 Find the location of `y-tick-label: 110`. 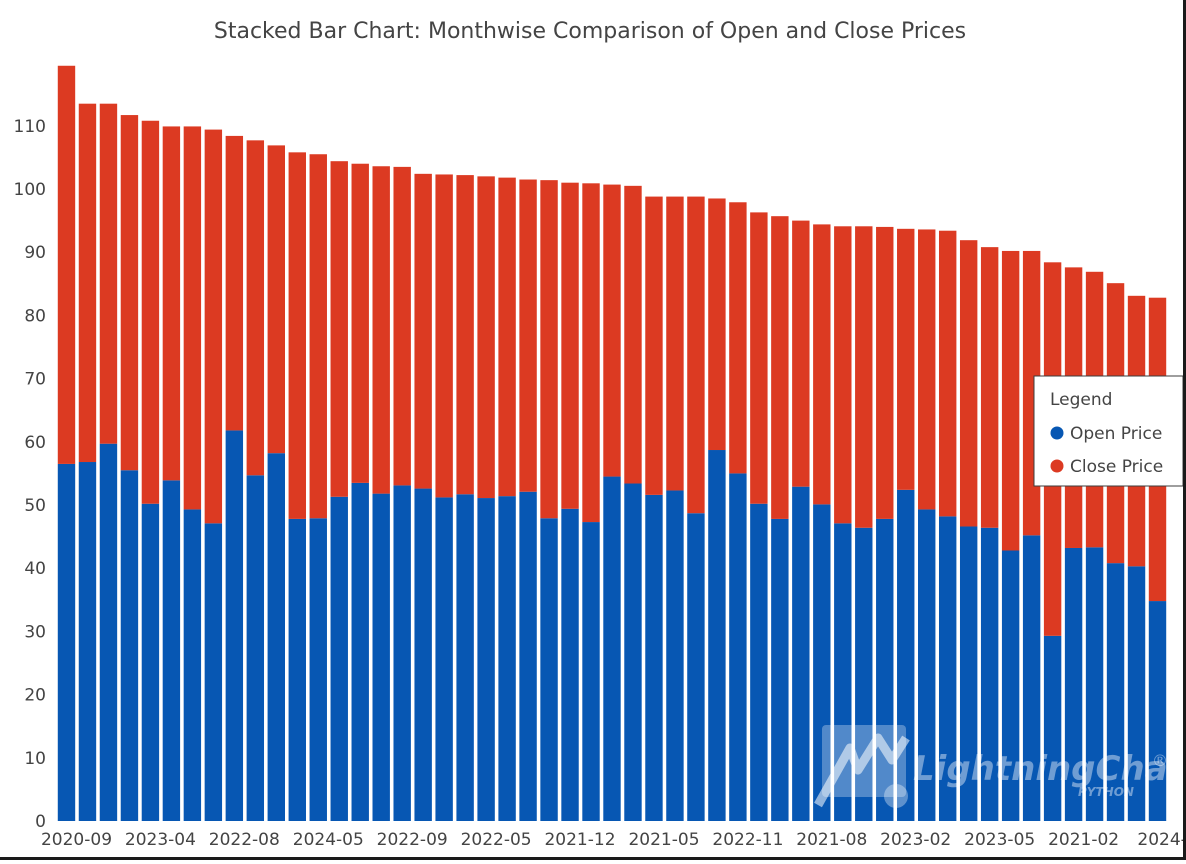

y-tick-label: 110 is located at coordinates (30, 127).